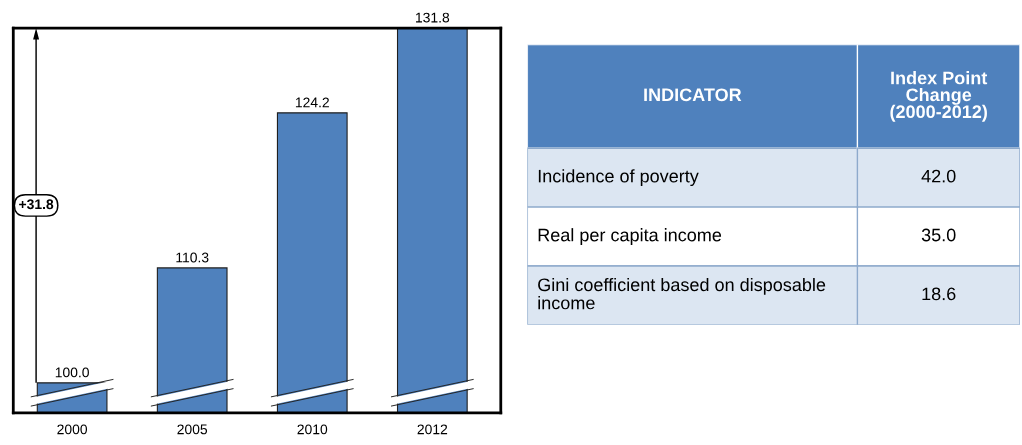 The image size is (1022, 445). Describe the element at coordinates (72, 429) in the screenshot. I see `x-tick-label: 2000` at that location.